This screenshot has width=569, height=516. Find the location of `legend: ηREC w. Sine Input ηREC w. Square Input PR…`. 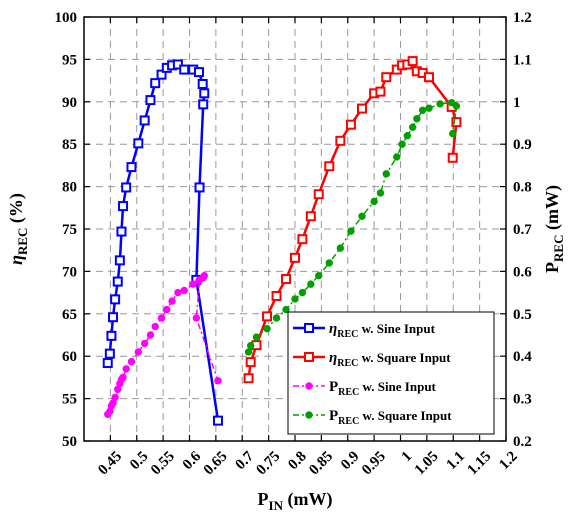

legend: ηREC w. Sine Input ηREC w. Square Input PR… is located at coordinates (391, 373).